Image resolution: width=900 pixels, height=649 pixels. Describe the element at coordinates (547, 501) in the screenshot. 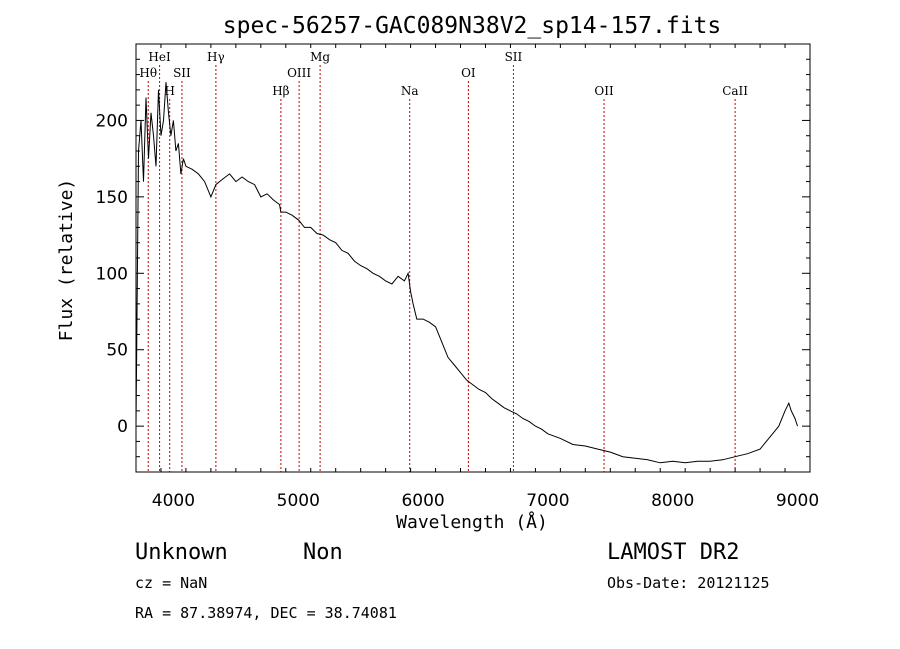

I see `x-tick-label: 7000` at that location.